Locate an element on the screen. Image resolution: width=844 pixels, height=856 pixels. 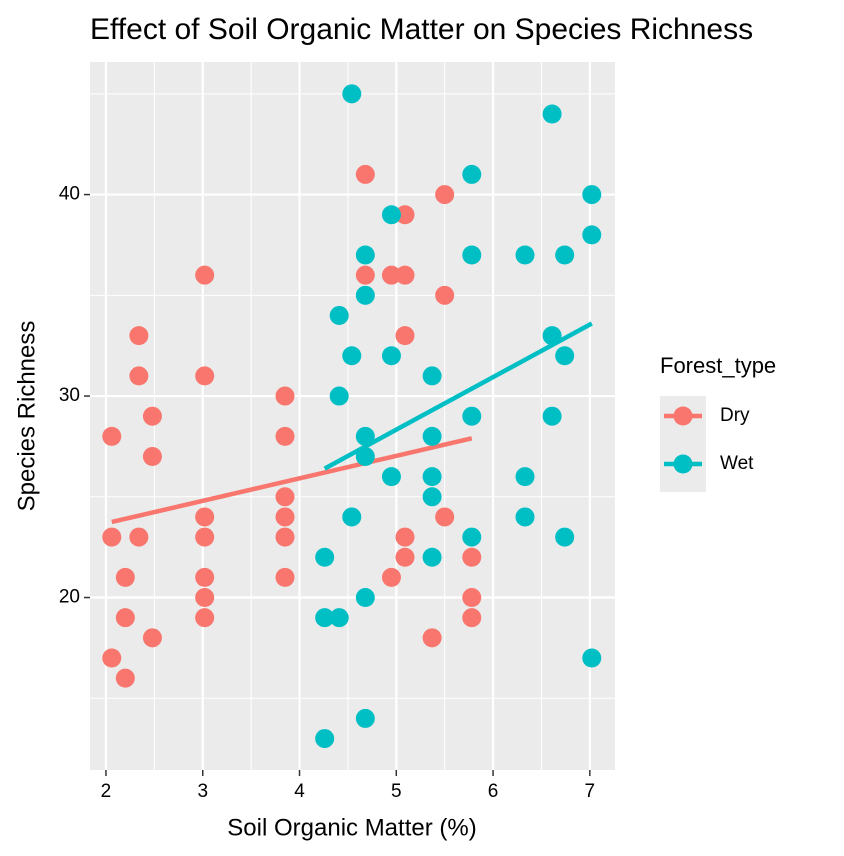
y-tick-label: 20 is located at coordinates (69, 597).